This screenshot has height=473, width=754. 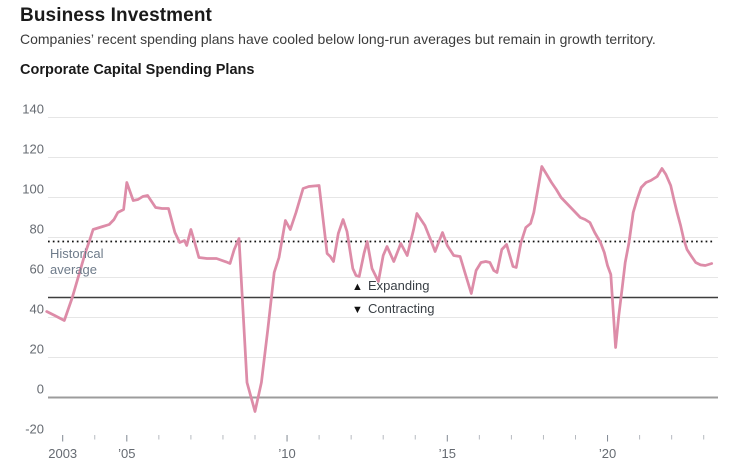 What do you see at coordinates (126, 453) in the screenshot?
I see `x-axis-tick-label: ’05` at bounding box center [126, 453].